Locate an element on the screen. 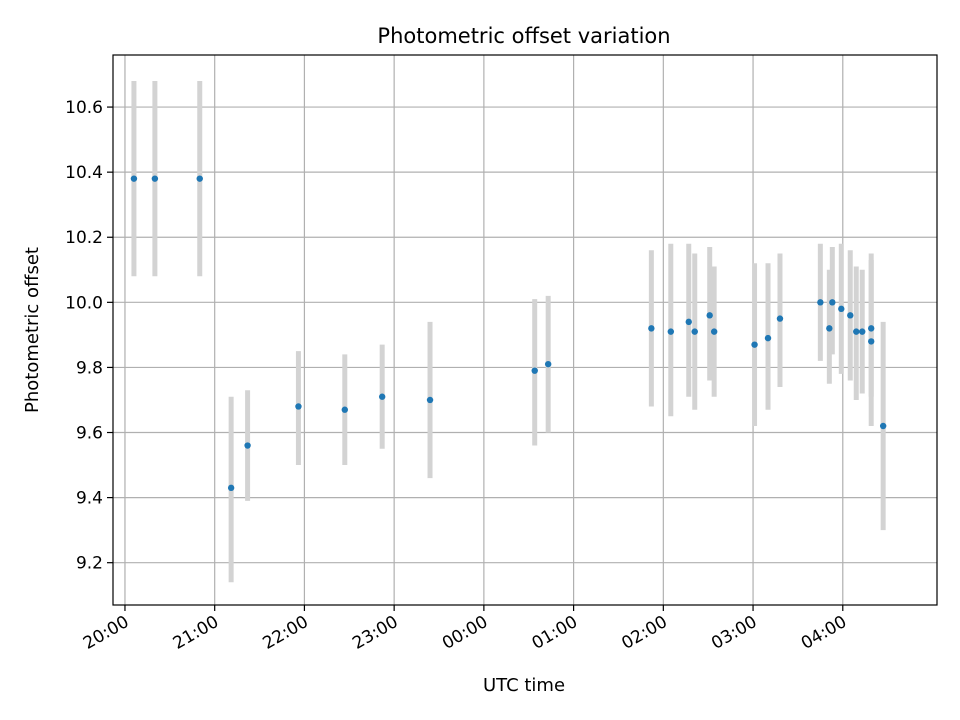  x-axis-label: UTC time is located at coordinates (524, 685).